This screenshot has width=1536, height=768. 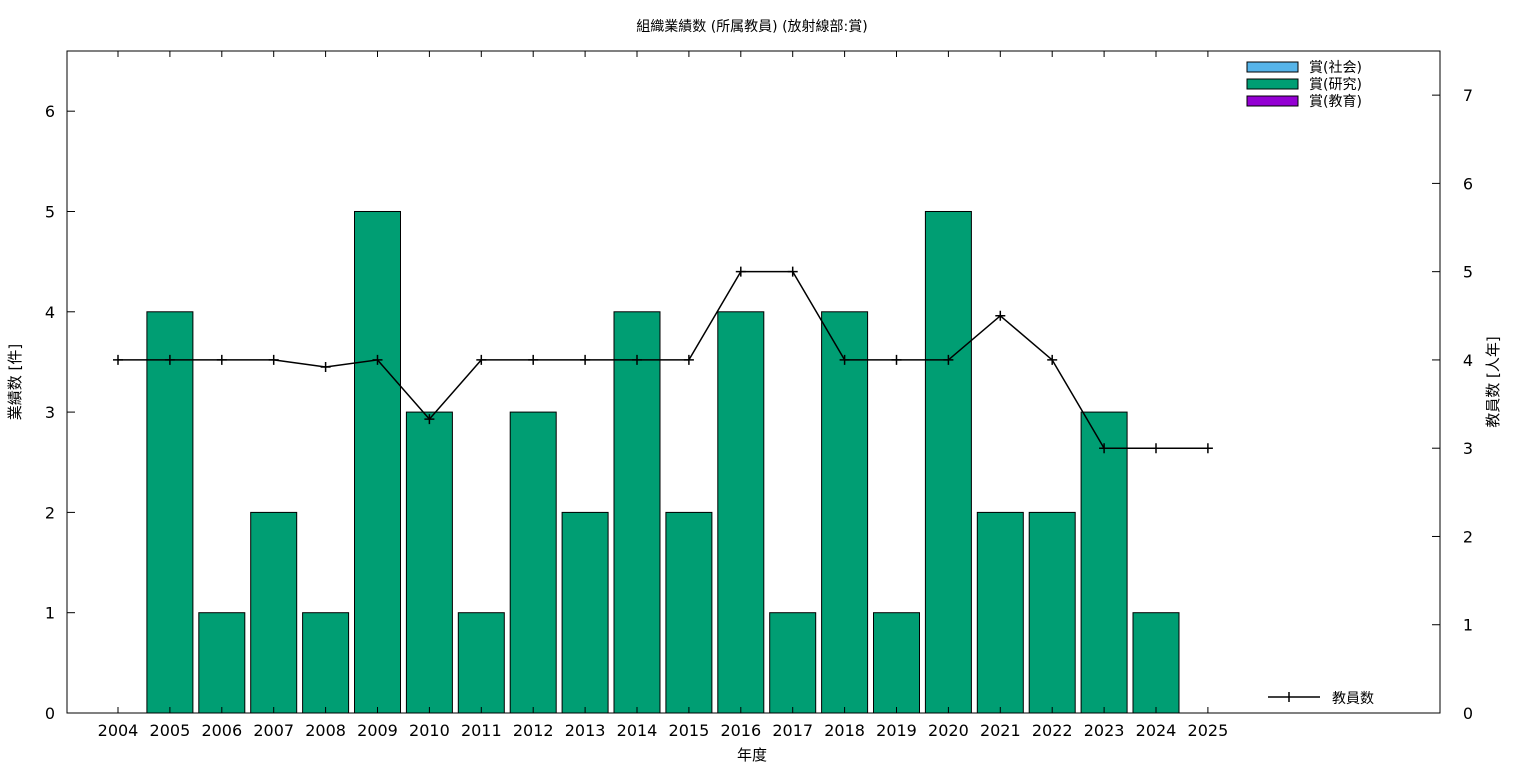 What do you see at coordinates (585, 359) in the screenshot?
I see `faculty-point-2013` at bounding box center [585, 359].